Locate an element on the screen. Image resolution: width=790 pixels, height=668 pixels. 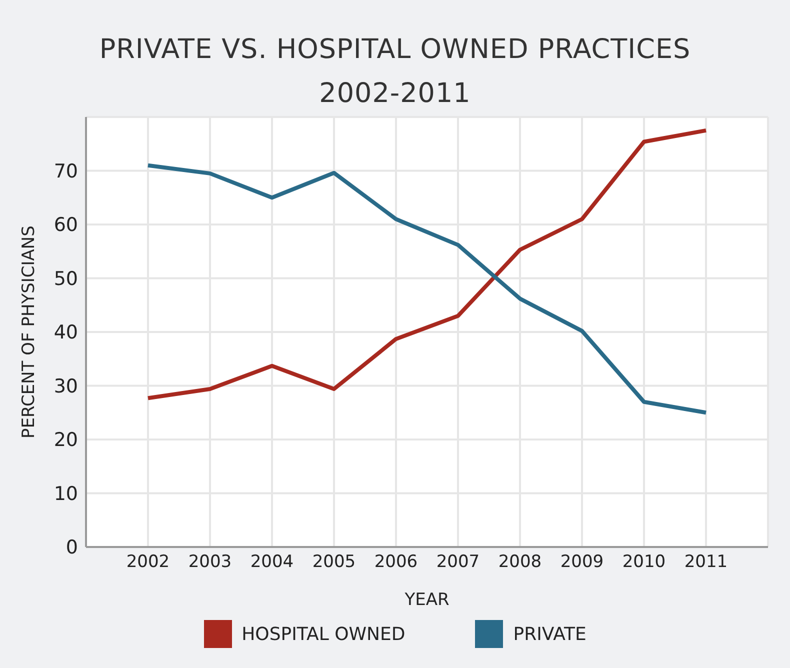
x-tick-label: 2011 is located at coordinates (706, 562).